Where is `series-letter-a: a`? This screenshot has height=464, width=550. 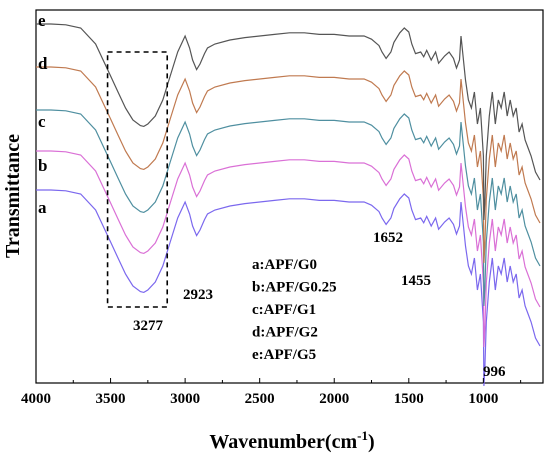 series-letter-a: a is located at coordinates (42, 207).